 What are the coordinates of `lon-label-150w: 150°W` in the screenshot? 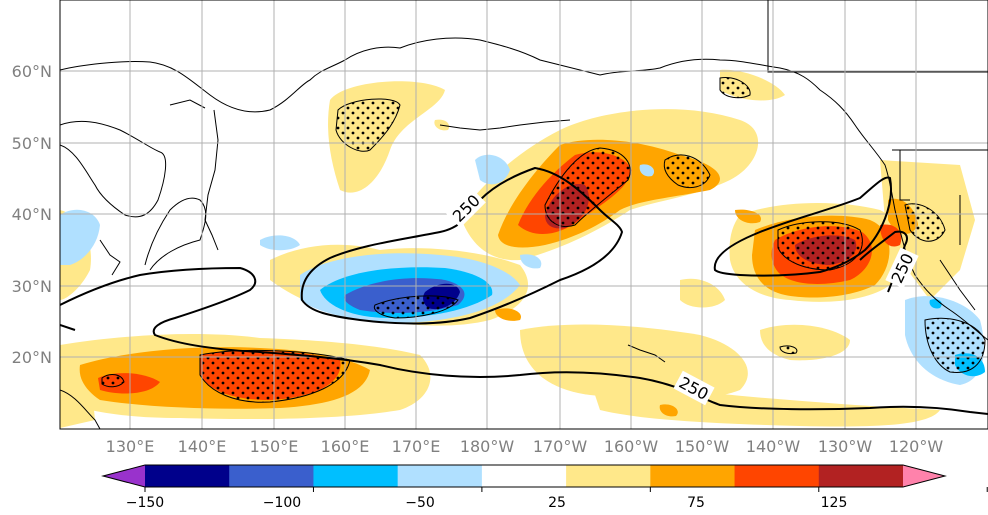 It's located at (702, 446).